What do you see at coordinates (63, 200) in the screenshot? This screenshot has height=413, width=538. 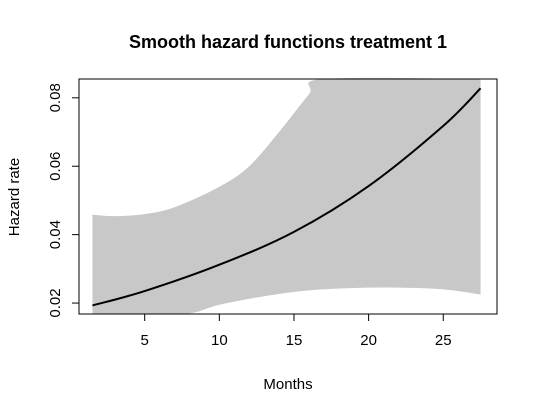 I see `y-axis: 0.02 0.04 0.06 0.08` at bounding box center [63, 200].